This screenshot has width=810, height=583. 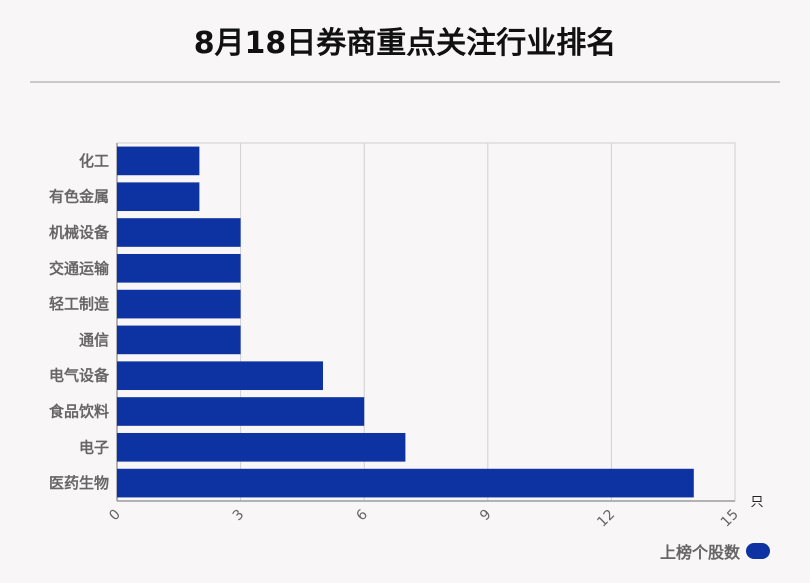 What do you see at coordinates (79, 268) in the screenshot?
I see `y-category-label: 交通运输` at bounding box center [79, 268].